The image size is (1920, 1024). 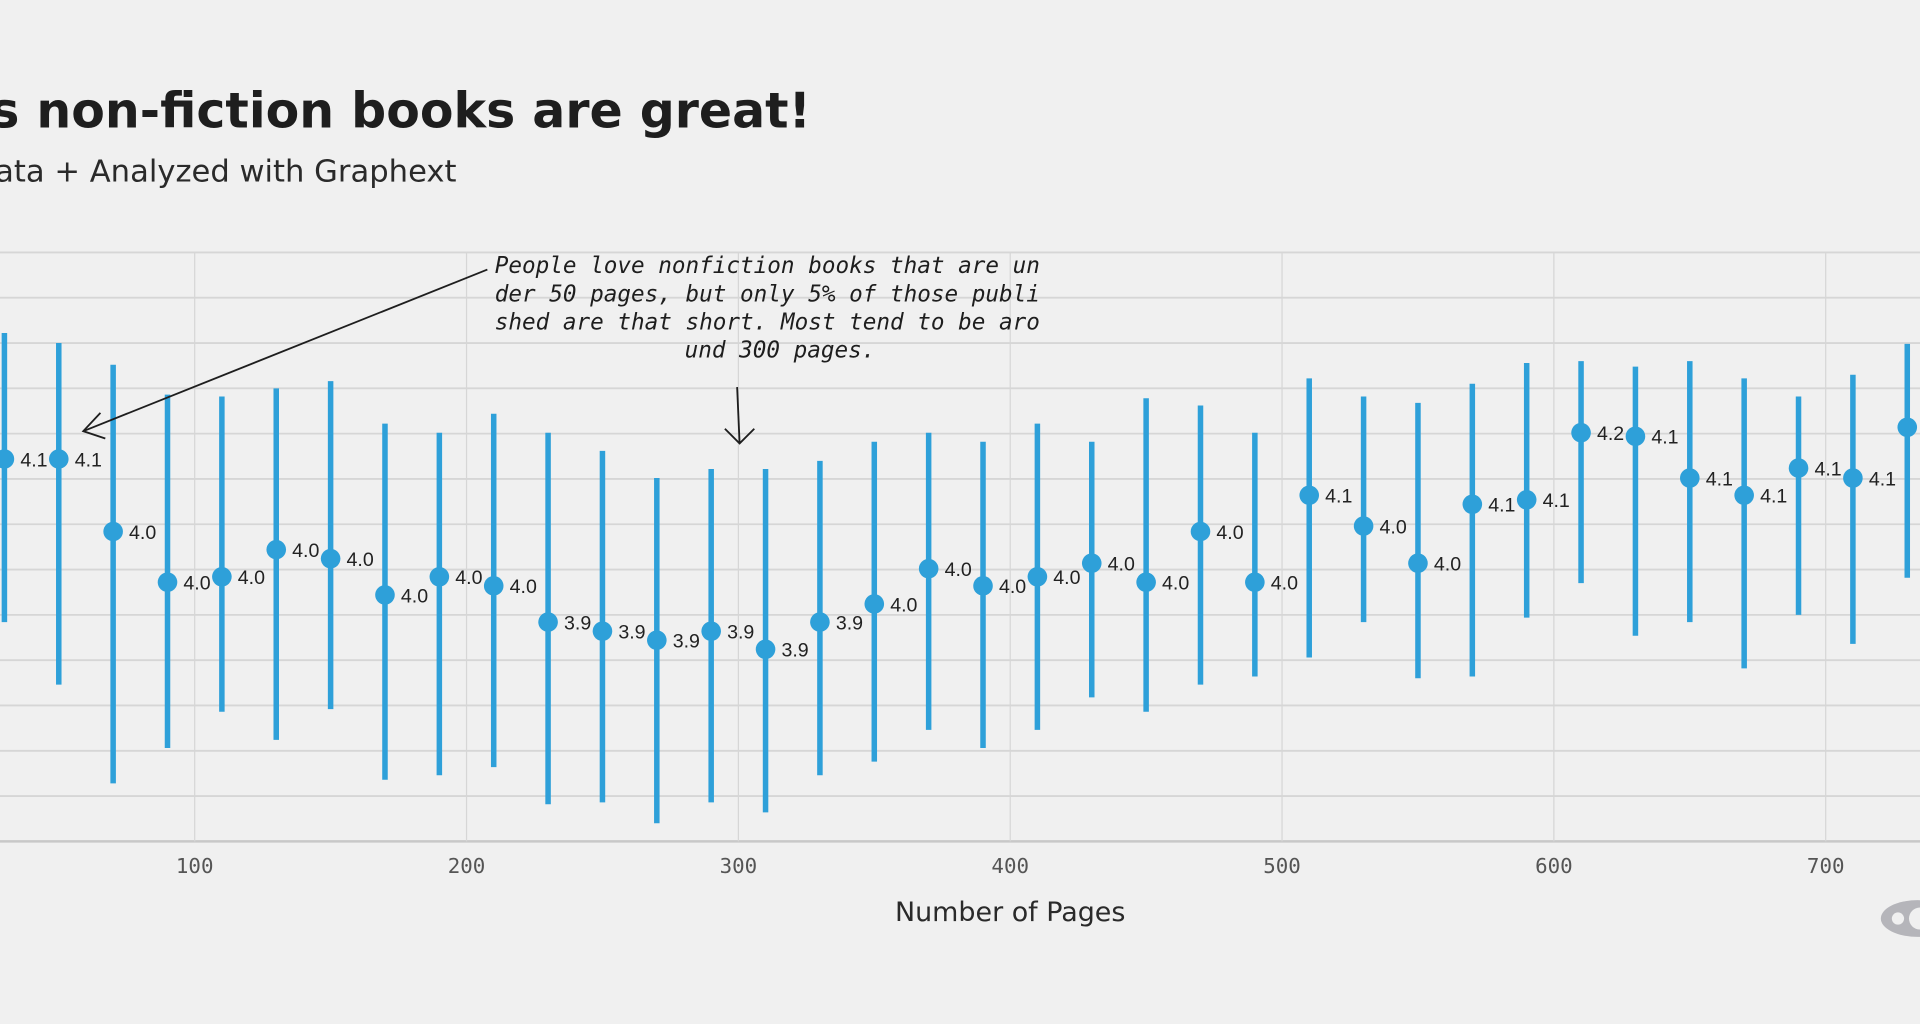 I want to click on data-point-group, so click(x=1907, y=460).